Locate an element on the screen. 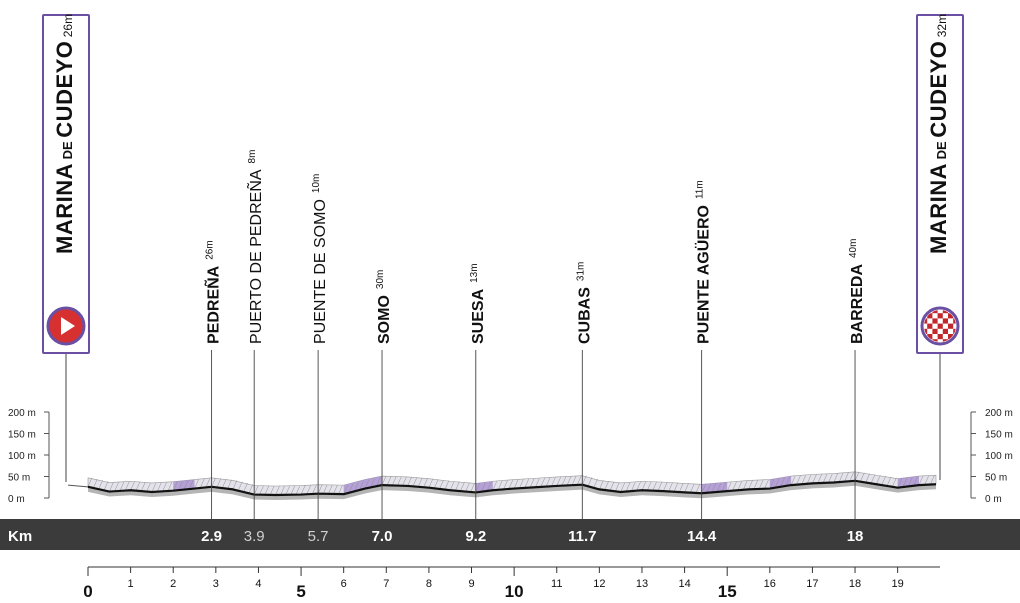 Image resolution: width=1020 pixels, height=603 pixels. waypoint-label: PUENTE DE SOMO 10m is located at coordinates (320, 259).